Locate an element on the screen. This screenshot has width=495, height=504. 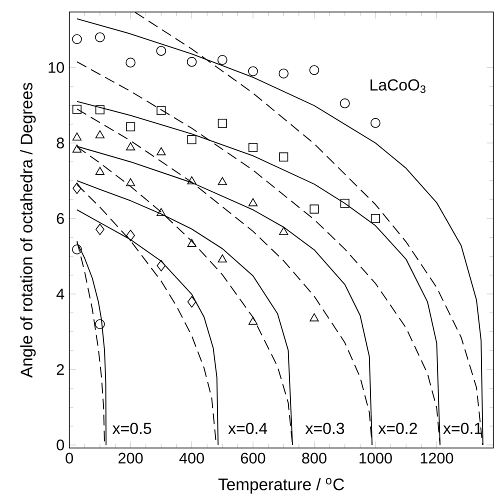
x-tick-label: 0 is located at coordinates (70, 458).